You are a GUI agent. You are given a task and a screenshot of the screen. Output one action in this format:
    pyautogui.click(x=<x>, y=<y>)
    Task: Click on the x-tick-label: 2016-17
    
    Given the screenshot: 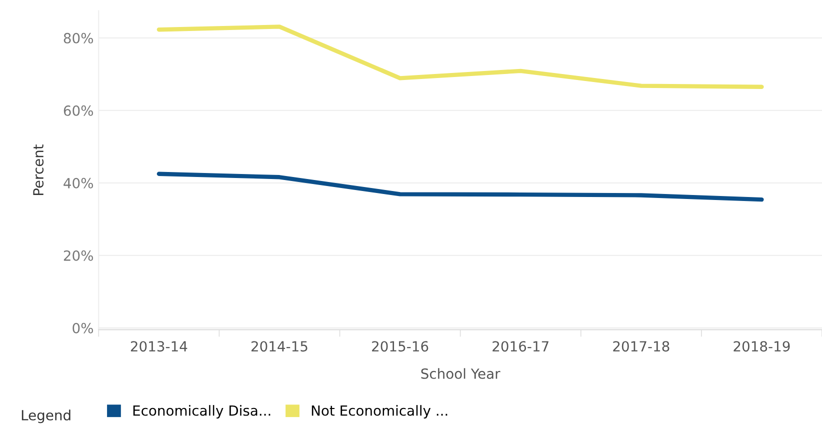 What is the action you would take?
    pyautogui.click(x=520, y=346)
    